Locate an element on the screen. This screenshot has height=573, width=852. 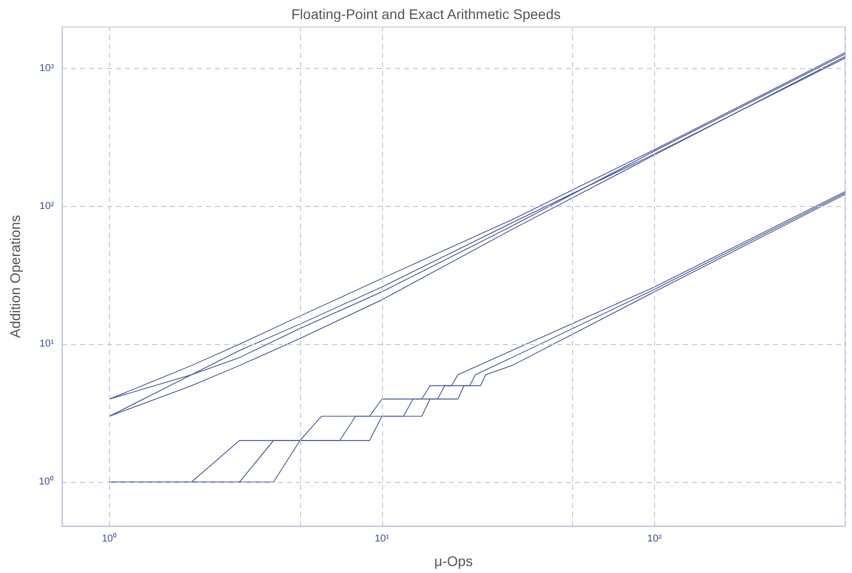
y-tick-label: 10⁰ is located at coordinates (46, 482).